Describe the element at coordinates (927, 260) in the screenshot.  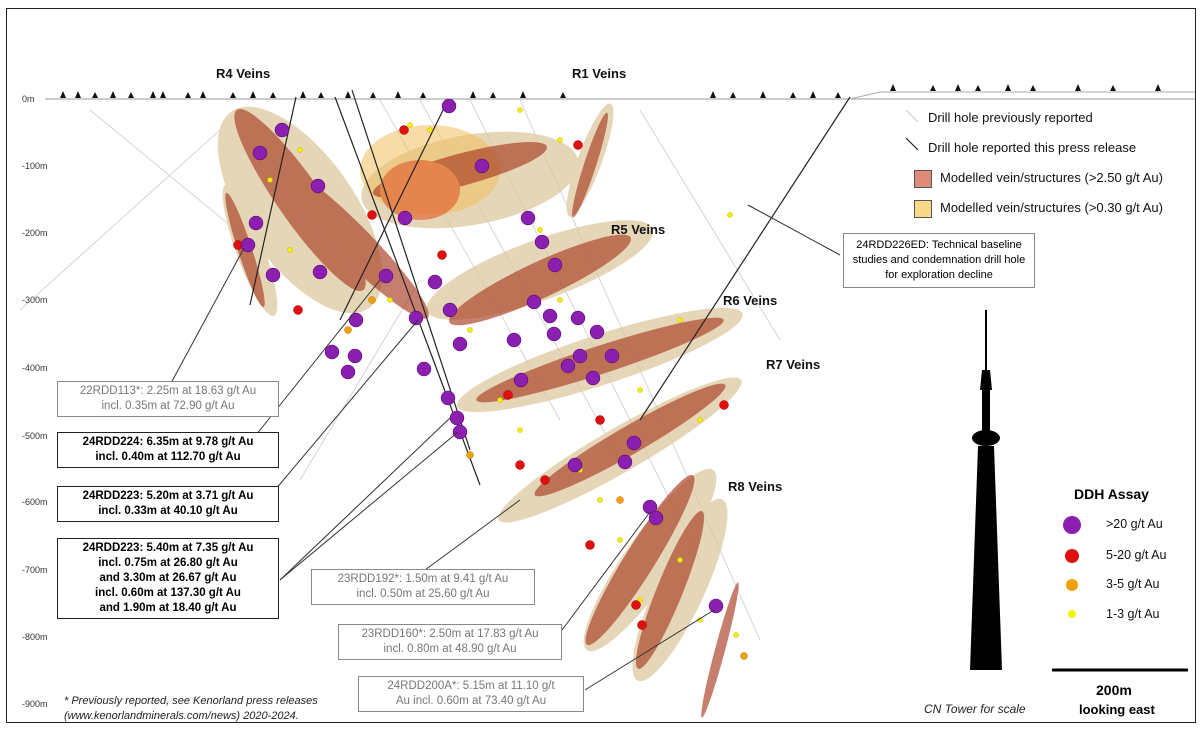
I see `tech-line: studies and condemnation drill` at that location.